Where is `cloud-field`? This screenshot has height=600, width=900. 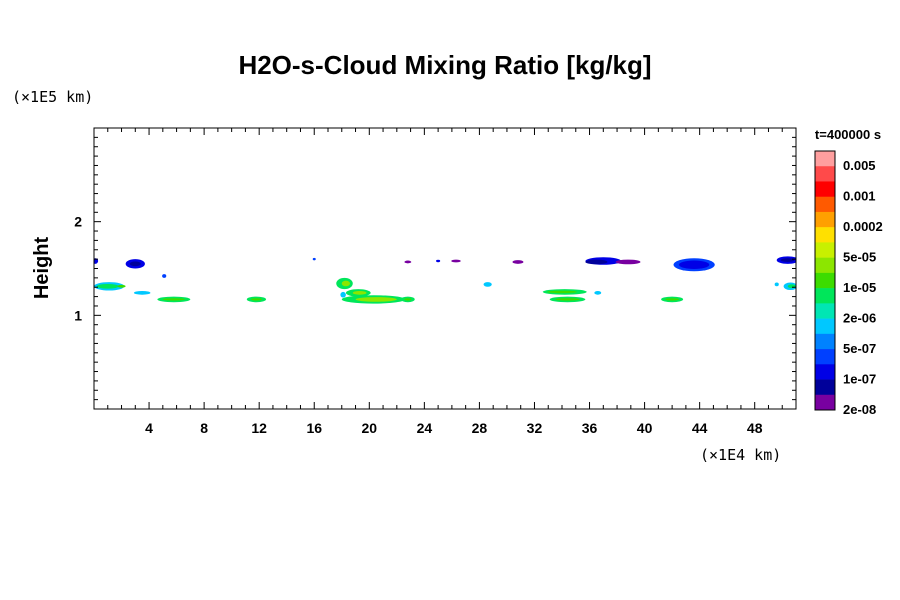 cloud-field is located at coordinates (445, 280).